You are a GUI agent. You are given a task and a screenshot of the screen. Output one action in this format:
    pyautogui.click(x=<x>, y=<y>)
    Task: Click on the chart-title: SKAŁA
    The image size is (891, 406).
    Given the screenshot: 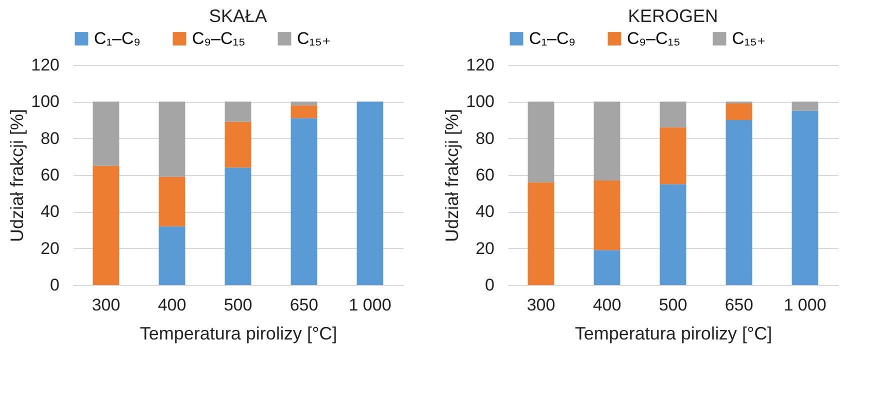 What is the action you would take?
    pyautogui.click(x=238, y=16)
    